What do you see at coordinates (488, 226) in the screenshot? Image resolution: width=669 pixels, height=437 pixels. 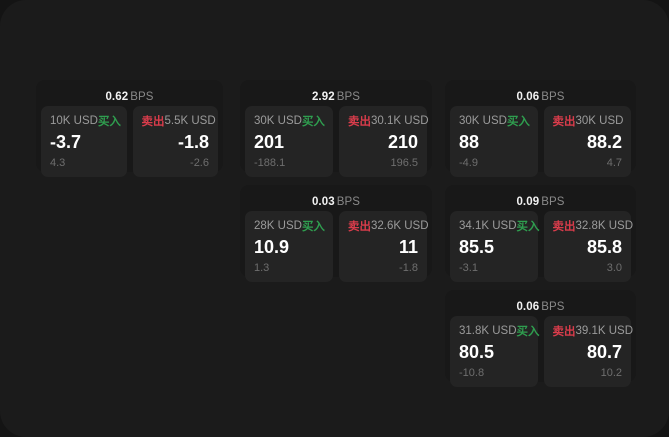 I see `buy-size-label: 34.1K USD` at bounding box center [488, 226].